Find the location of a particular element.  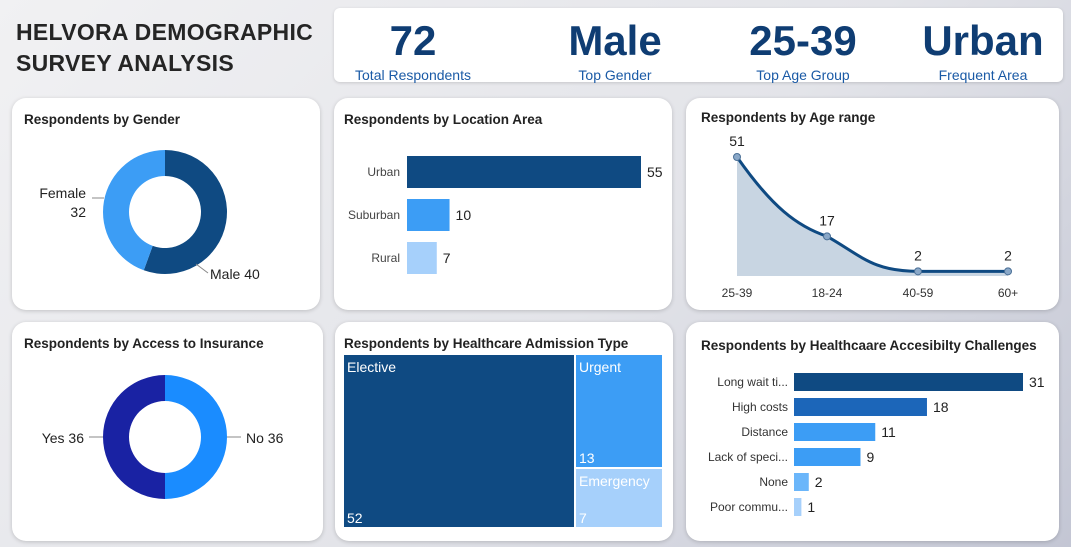

x-tick-label: 40-59 is located at coordinates (918, 293).